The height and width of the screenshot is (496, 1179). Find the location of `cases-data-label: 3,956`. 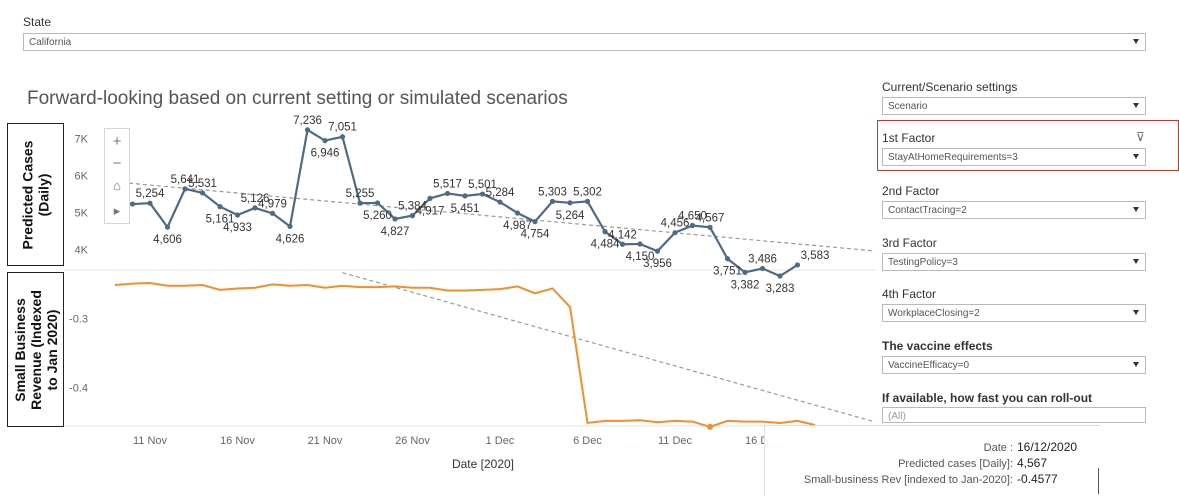

cases-data-label: 3,956 is located at coordinates (657, 264).